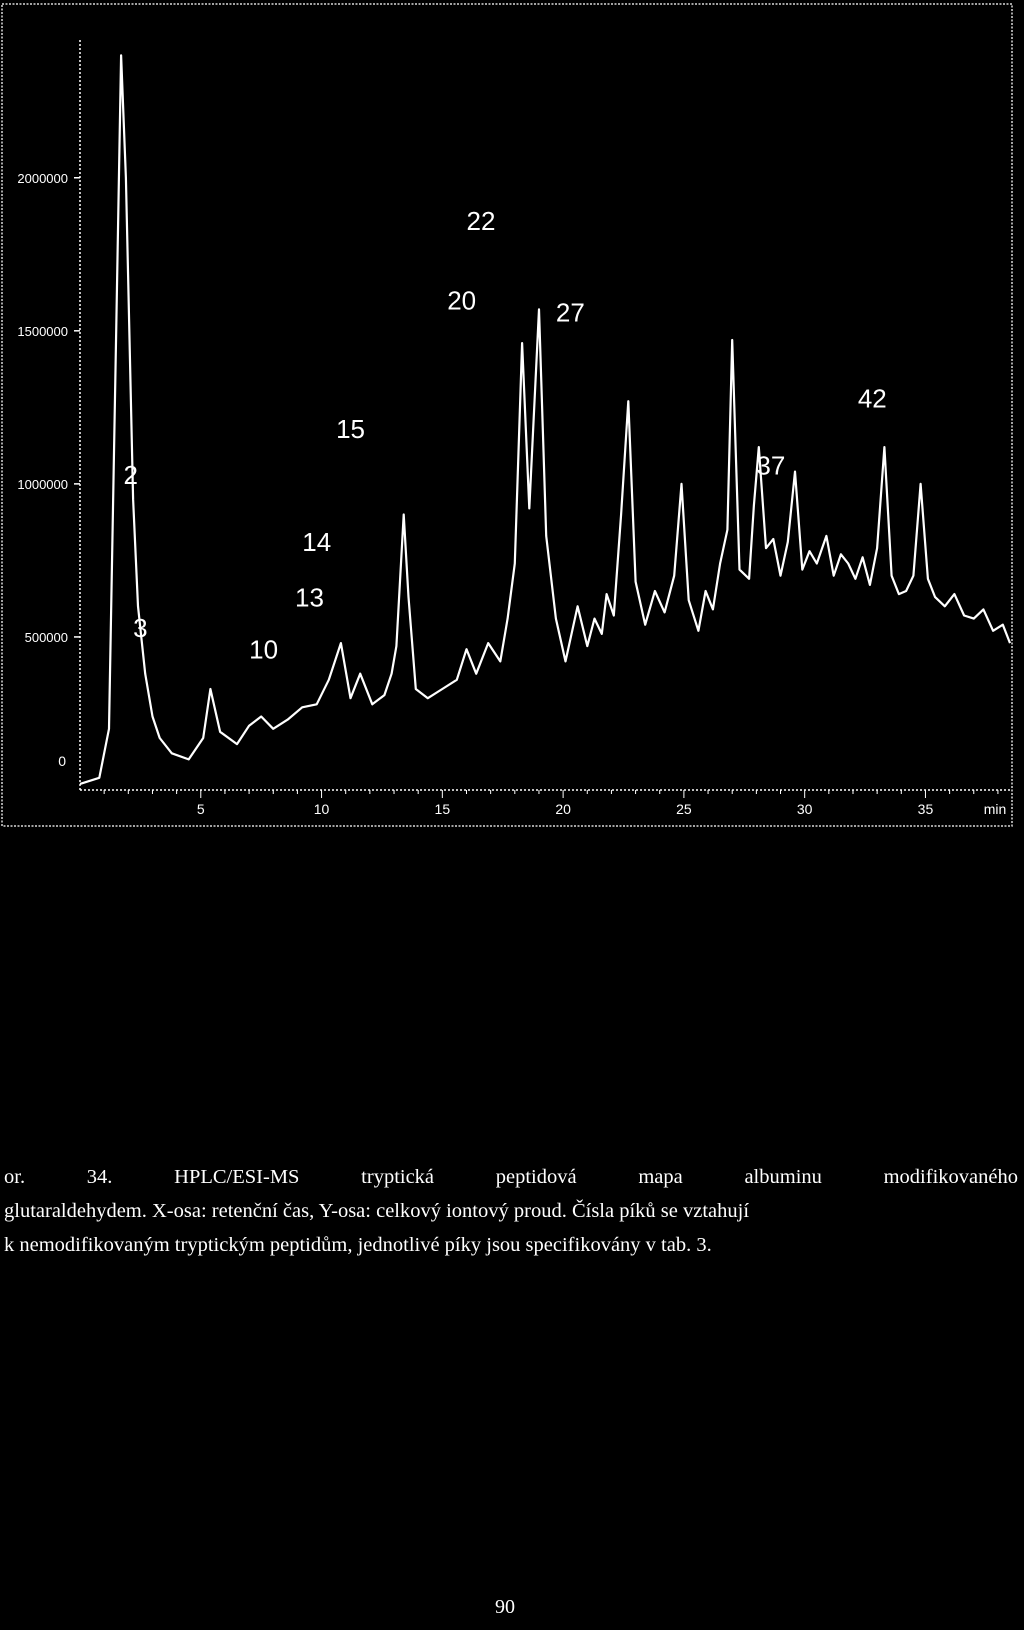  I want to click on caption-word: tryptická, so click(398, 1177).